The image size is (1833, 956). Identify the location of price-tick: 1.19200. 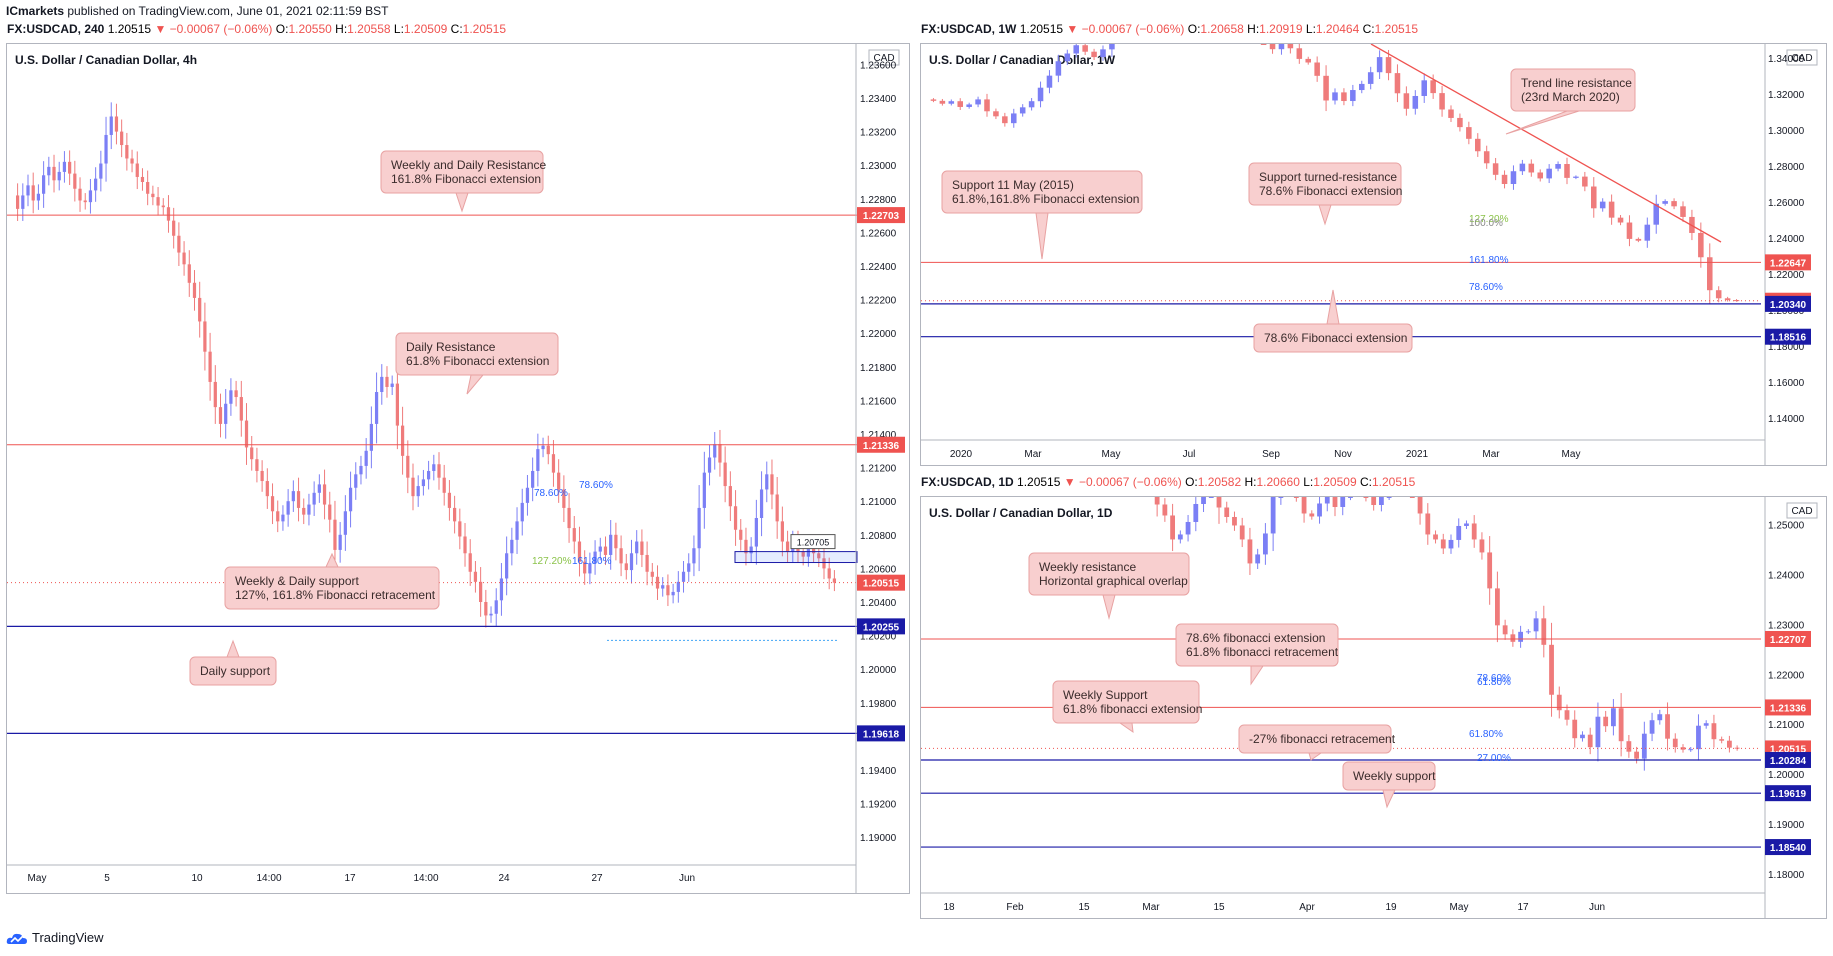
(878, 805).